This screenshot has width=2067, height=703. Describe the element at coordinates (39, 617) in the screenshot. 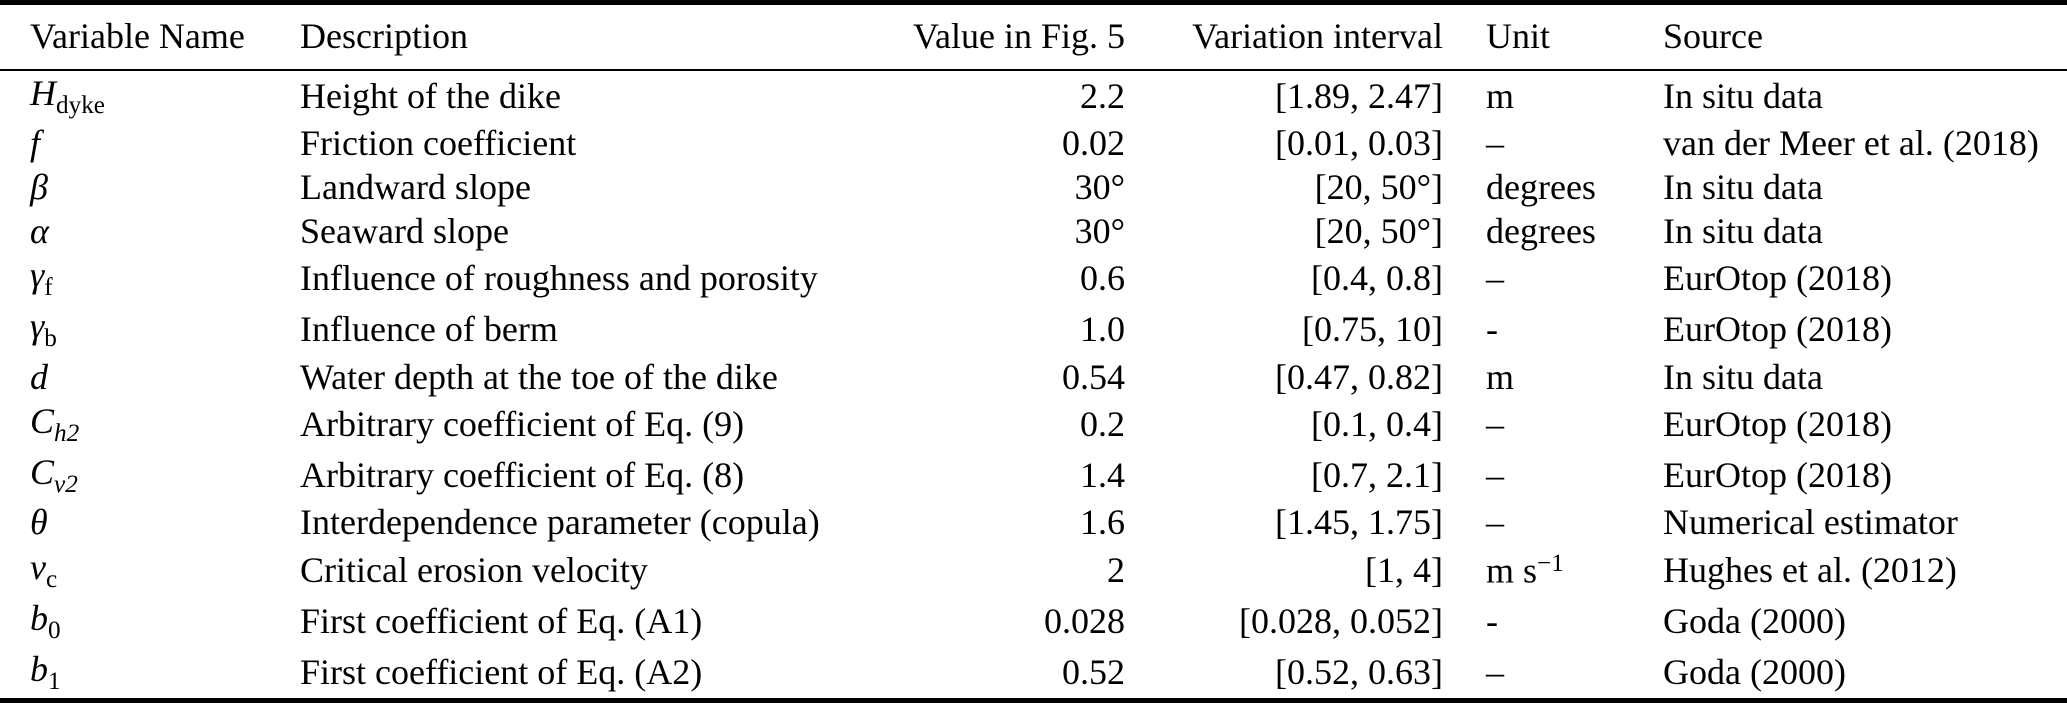

I see `variable-symbol: b` at that location.